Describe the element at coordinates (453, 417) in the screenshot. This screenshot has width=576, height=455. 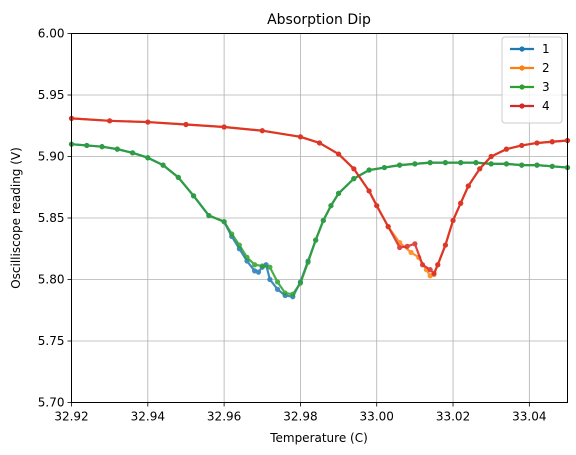
I see `x-tick-label: 33.02` at that location.